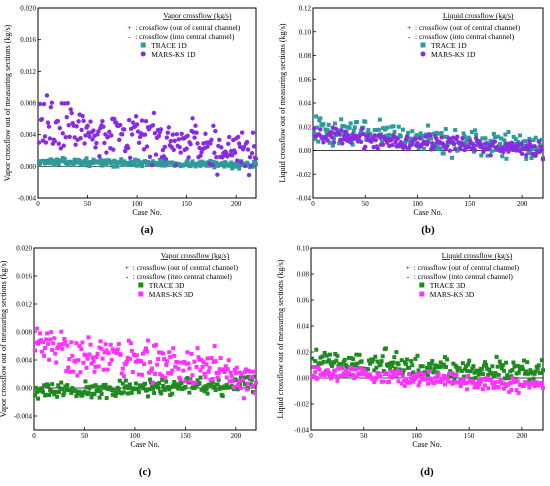 This screenshot has height=486, width=550. I want to click on y-tick-label: -0.04, so click(303, 199).